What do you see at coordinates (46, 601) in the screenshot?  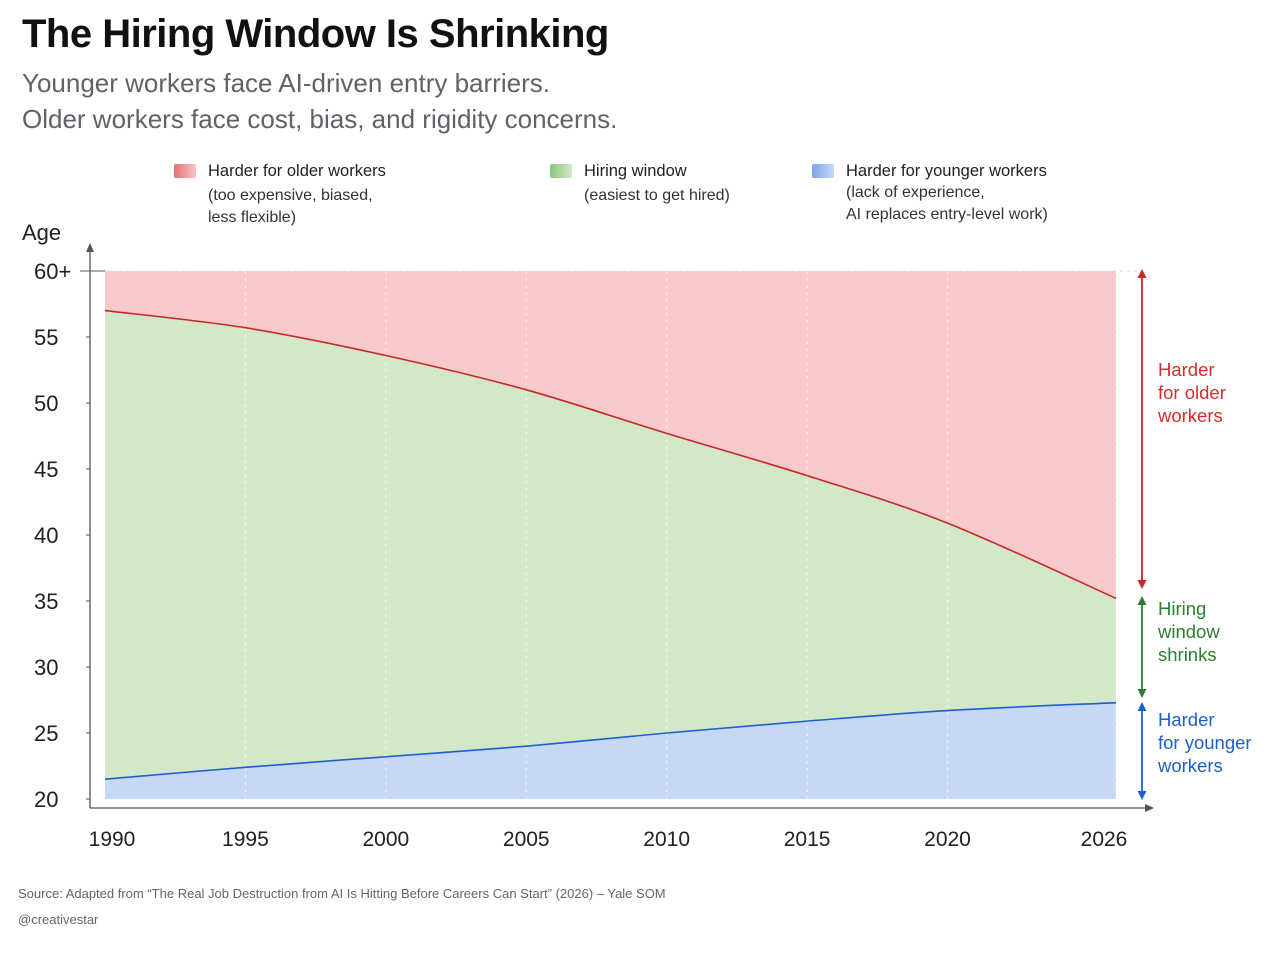 I see `y-tick-label: 35` at bounding box center [46, 601].